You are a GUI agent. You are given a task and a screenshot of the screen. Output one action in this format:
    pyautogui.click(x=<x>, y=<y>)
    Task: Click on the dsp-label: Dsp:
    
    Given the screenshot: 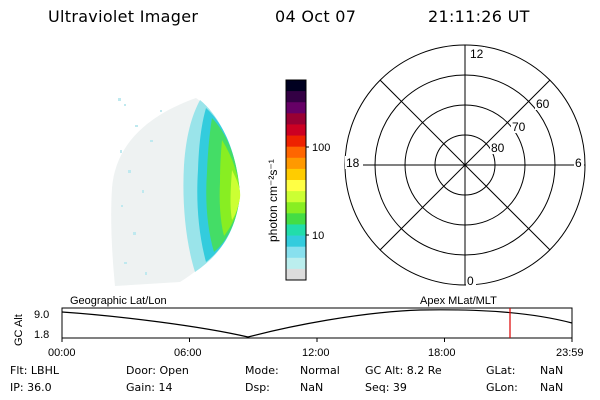 What is the action you would take?
    pyautogui.click(x=257, y=387)
    